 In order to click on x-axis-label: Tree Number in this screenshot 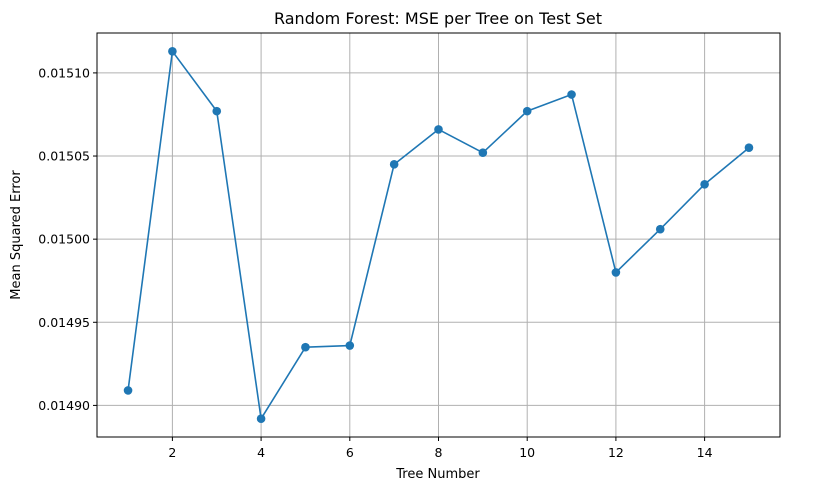, I will do `click(437, 474)`.